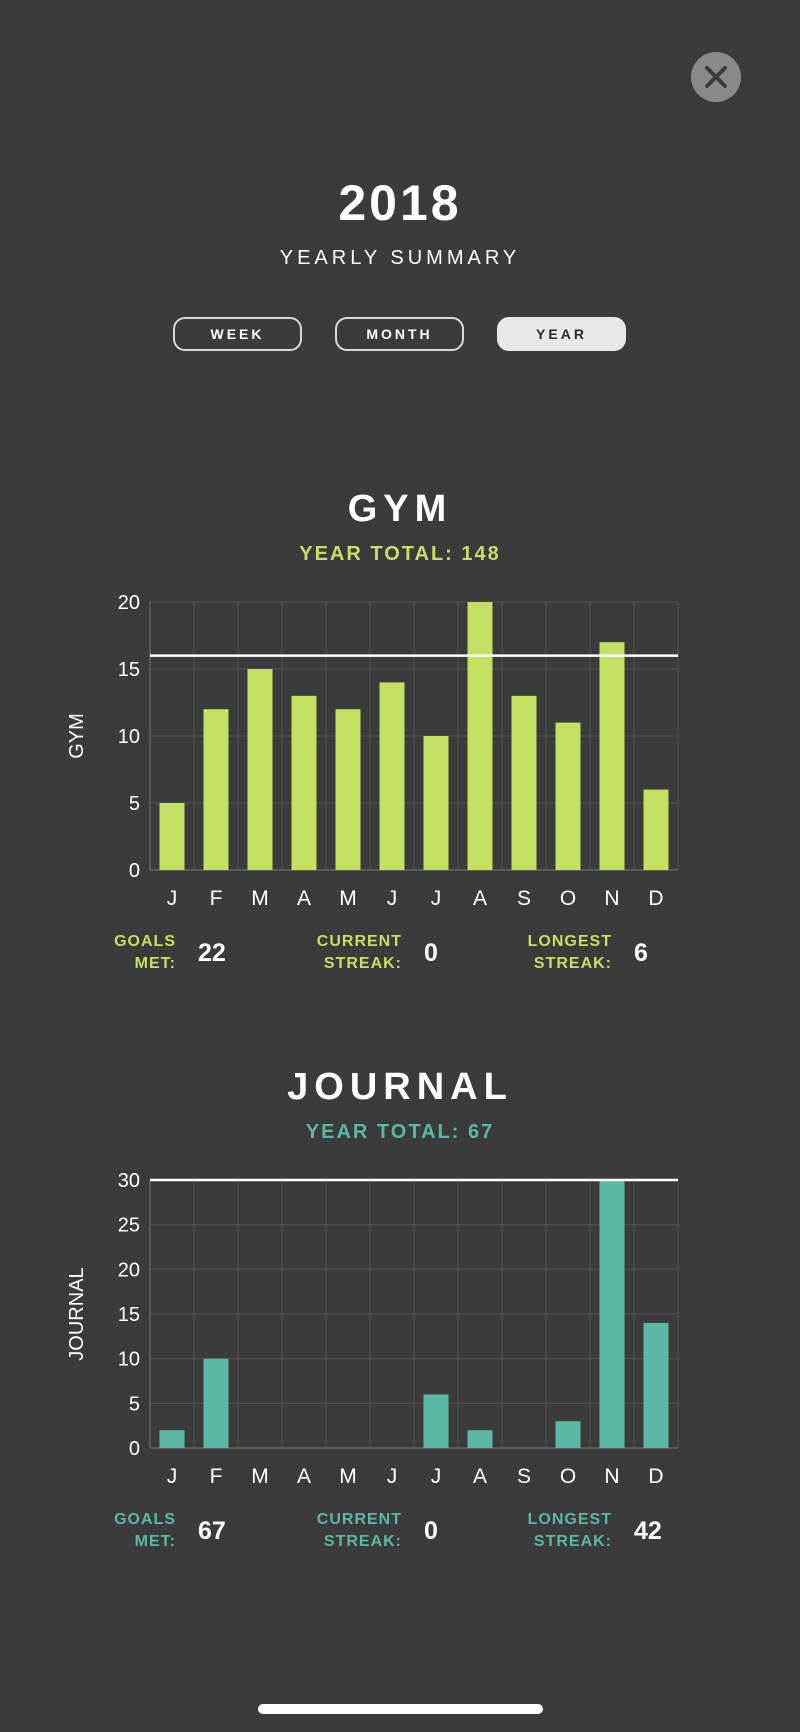  Describe the element at coordinates (77, 1313) in the screenshot. I see `y-axis-label: JOURNAL` at that location.